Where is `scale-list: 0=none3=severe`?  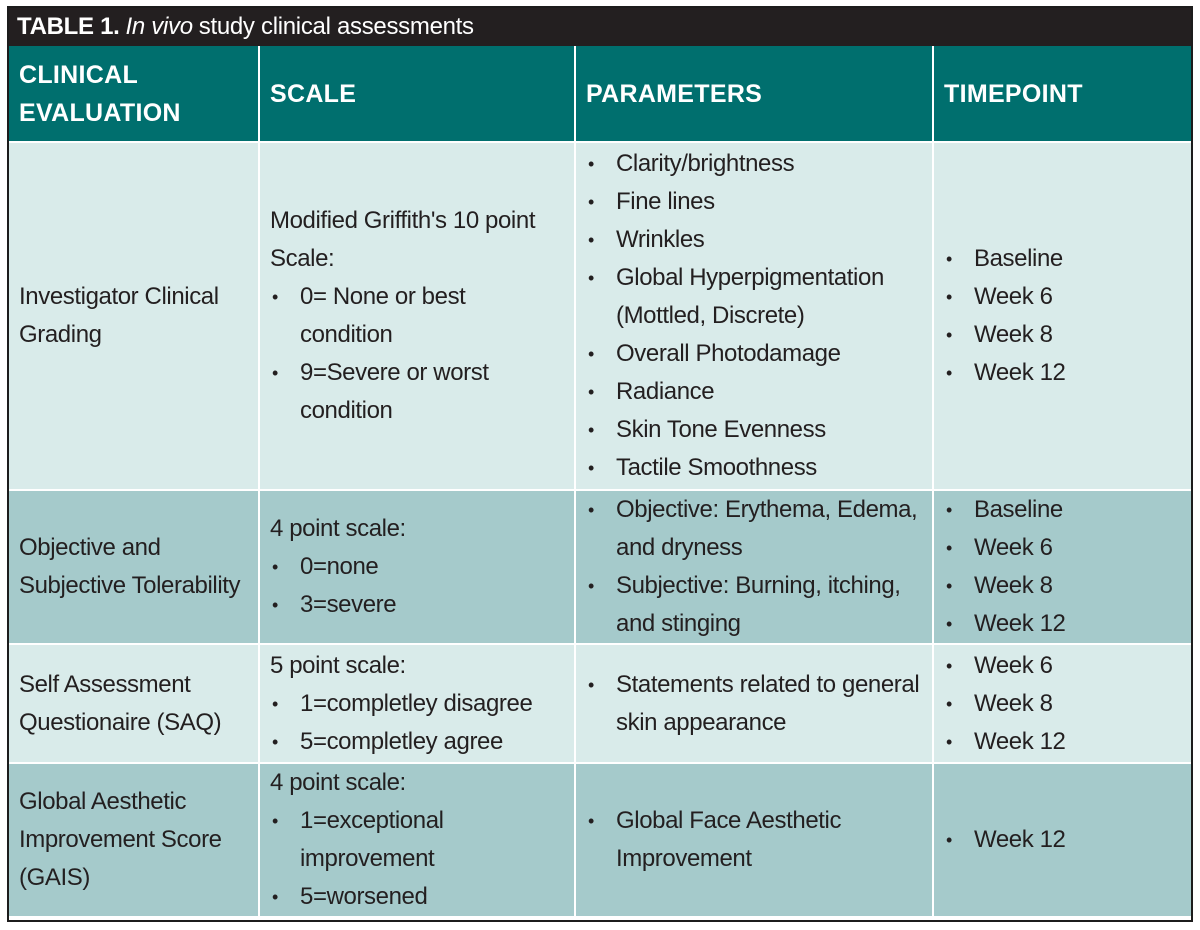
scale-list: 0=none3=severe is located at coordinates (417, 586).